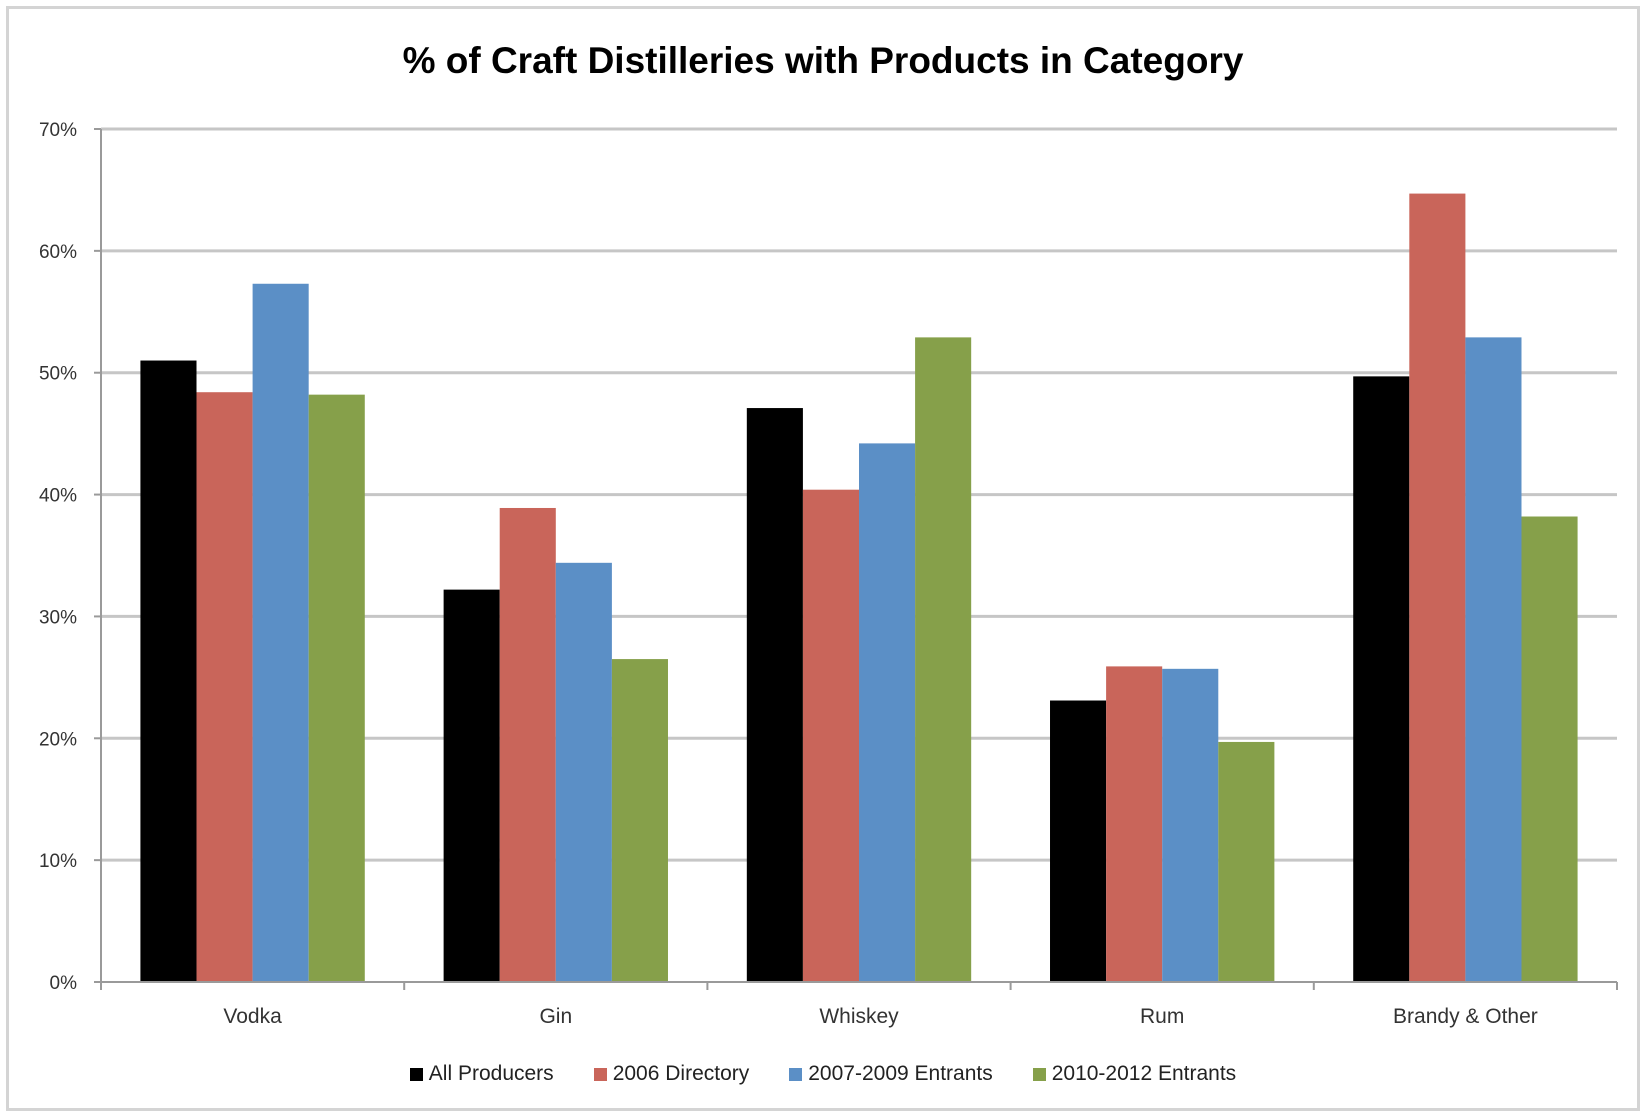 The width and height of the screenshot is (1646, 1117). I want to click on y-tick-label: 50%, so click(58, 374).